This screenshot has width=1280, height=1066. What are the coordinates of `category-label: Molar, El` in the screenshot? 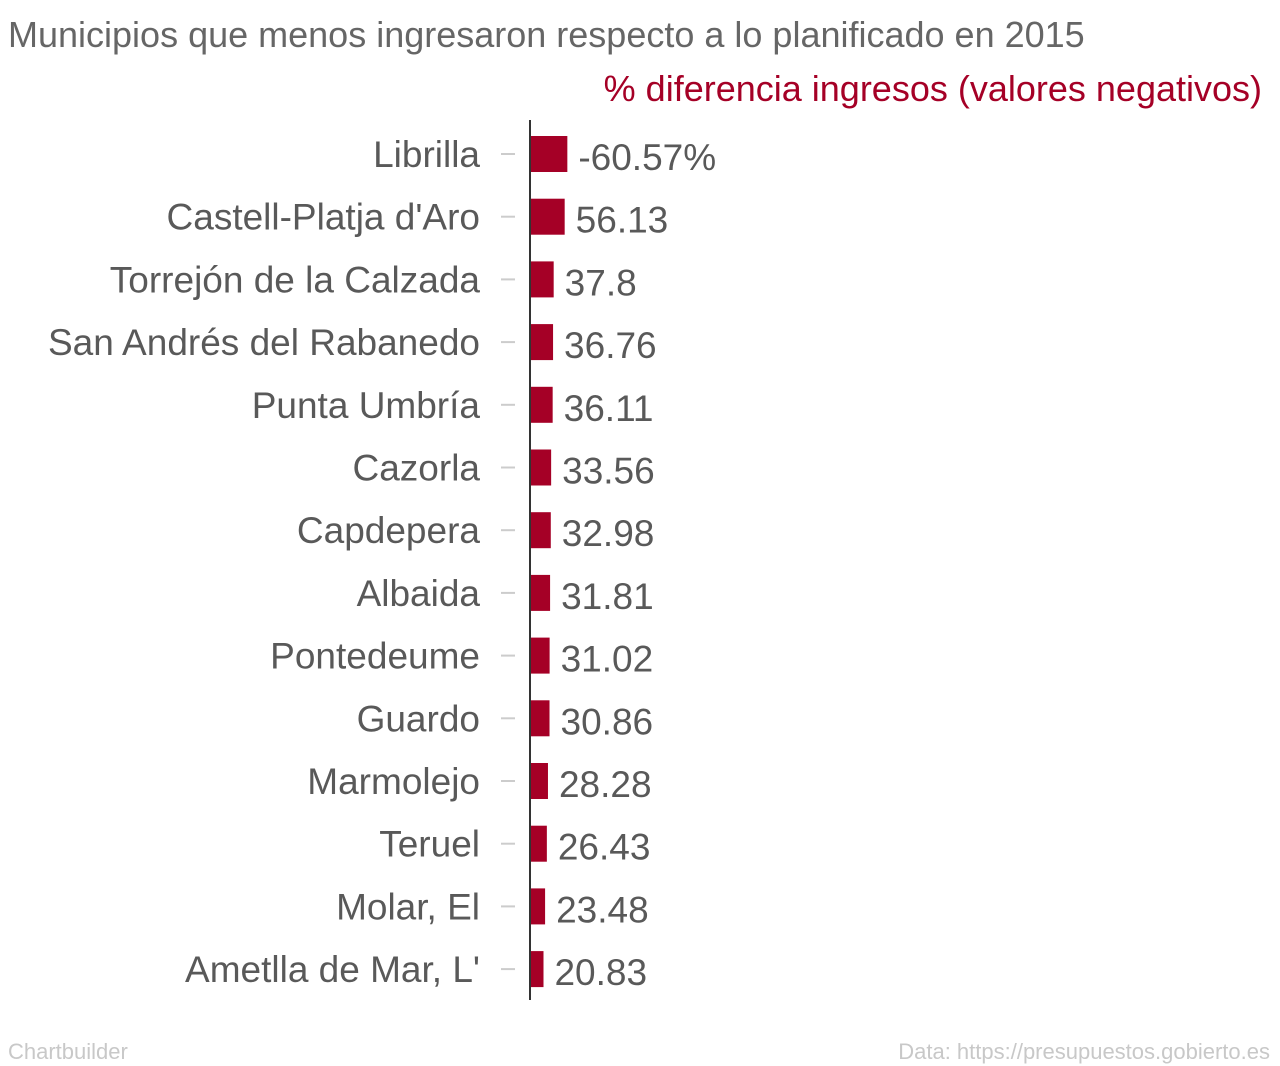 It's located at (408, 906).